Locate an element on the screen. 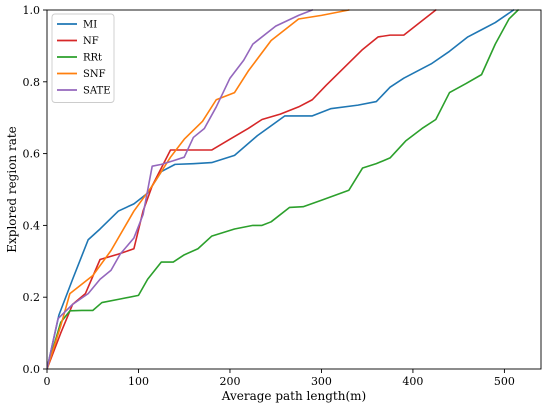 Image resolution: width=550 pixels, height=407 pixels. y-tick-label: 1.0 is located at coordinates (32, 10).